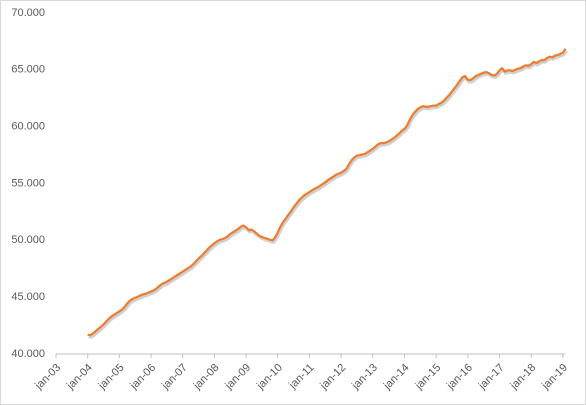 This screenshot has height=405, width=586. Describe the element at coordinates (28, 183) in the screenshot. I see `y-tick-label: 55.000` at that location.